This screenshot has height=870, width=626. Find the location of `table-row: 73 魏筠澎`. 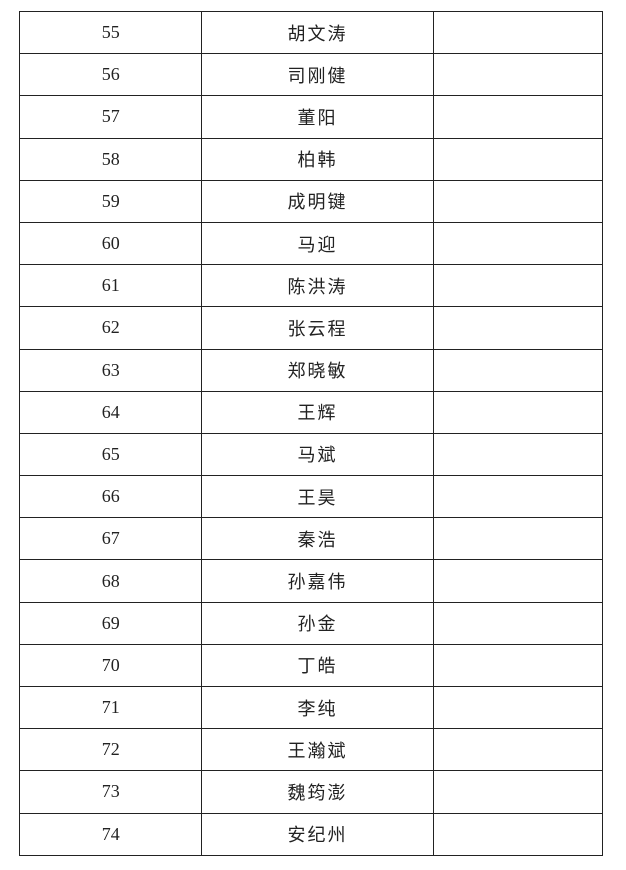

table-row: 73 魏筠澎 is located at coordinates (311, 792).